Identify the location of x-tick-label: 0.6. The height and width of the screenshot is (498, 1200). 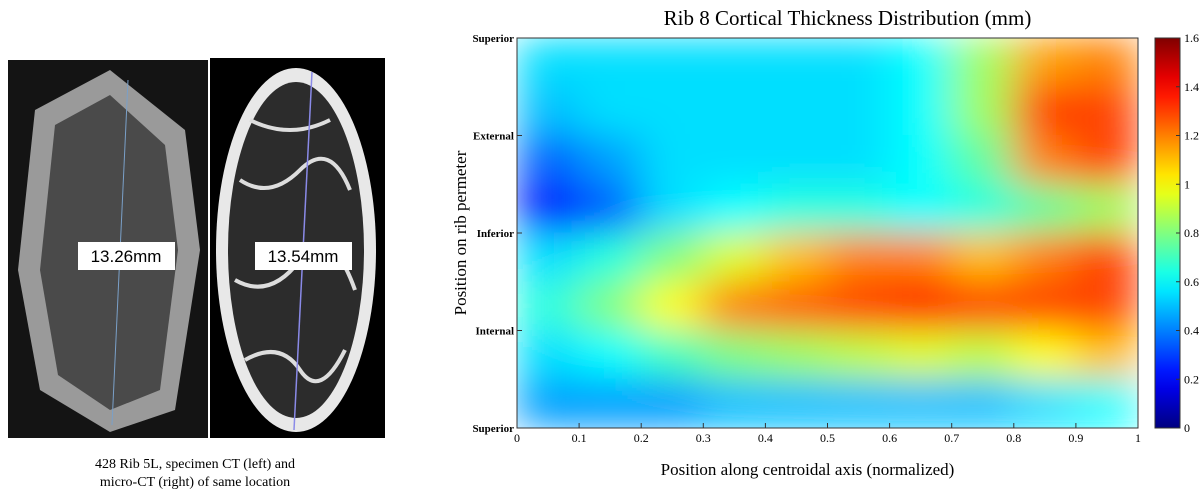
(889, 438).